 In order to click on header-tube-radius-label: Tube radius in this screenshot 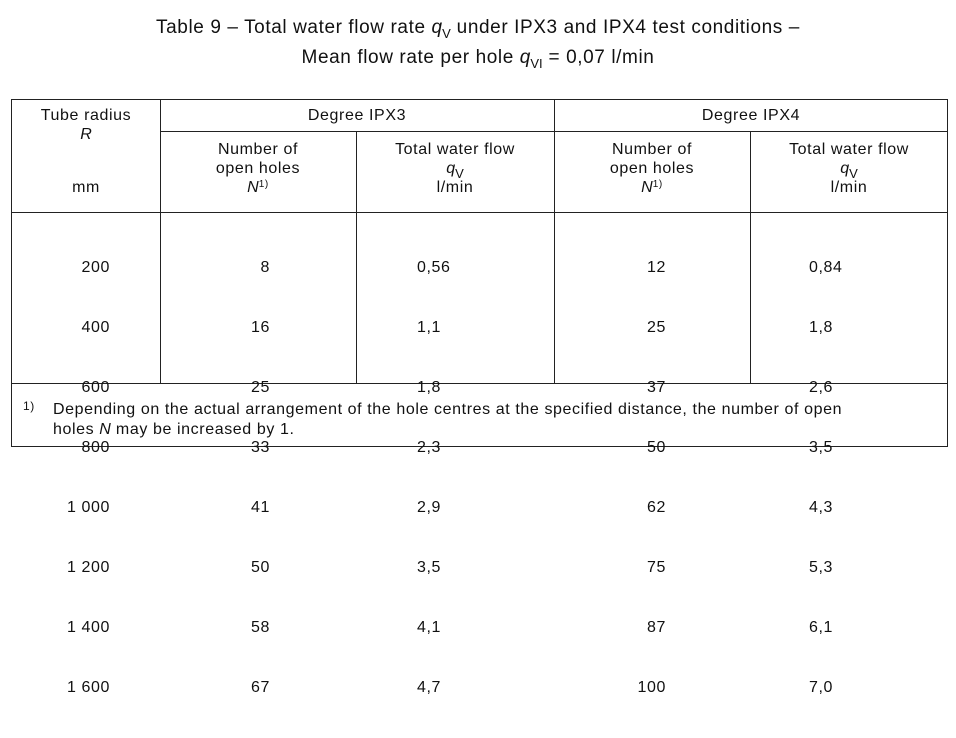, I will do `click(86, 115)`.